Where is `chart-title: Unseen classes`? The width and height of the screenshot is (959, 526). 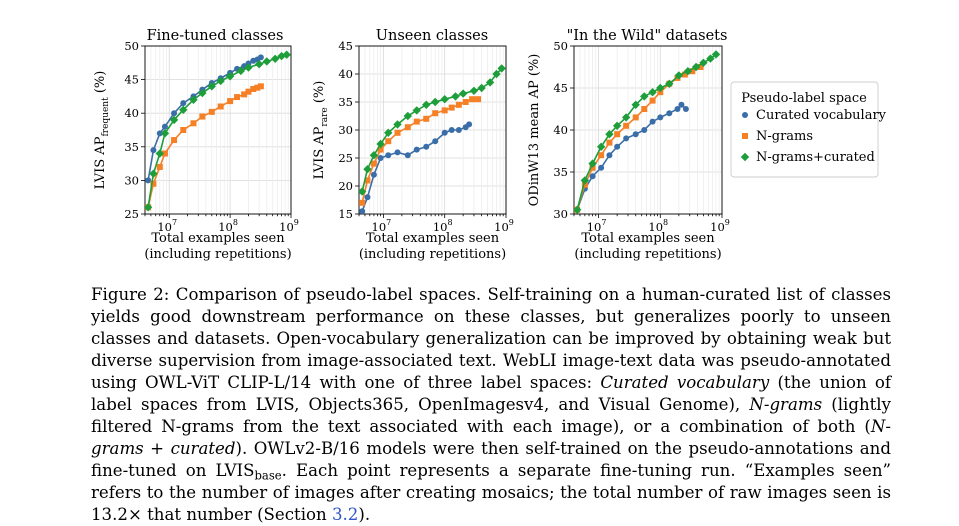 chart-title: Unseen classes is located at coordinates (432, 36).